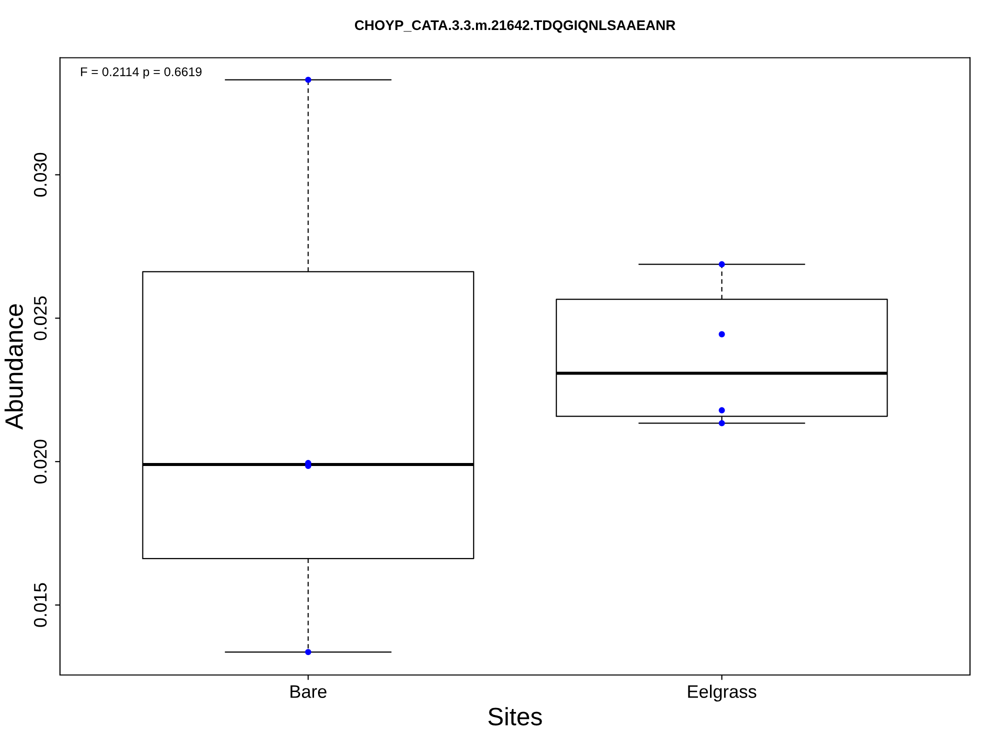 This screenshot has width=1000, height=750. What do you see at coordinates (722, 693) in the screenshot?
I see `x-tick-label: Eelgrass` at bounding box center [722, 693].